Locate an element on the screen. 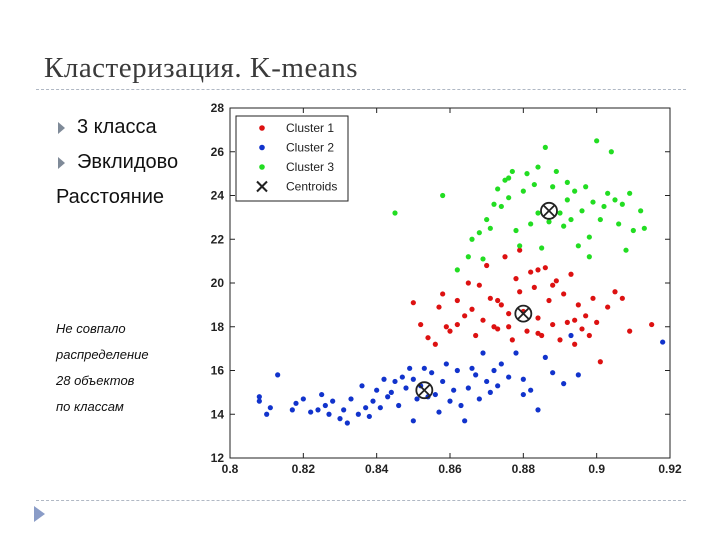 The height and width of the screenshot is (540, 720). footer-divider is located at coordinates (361, 500).